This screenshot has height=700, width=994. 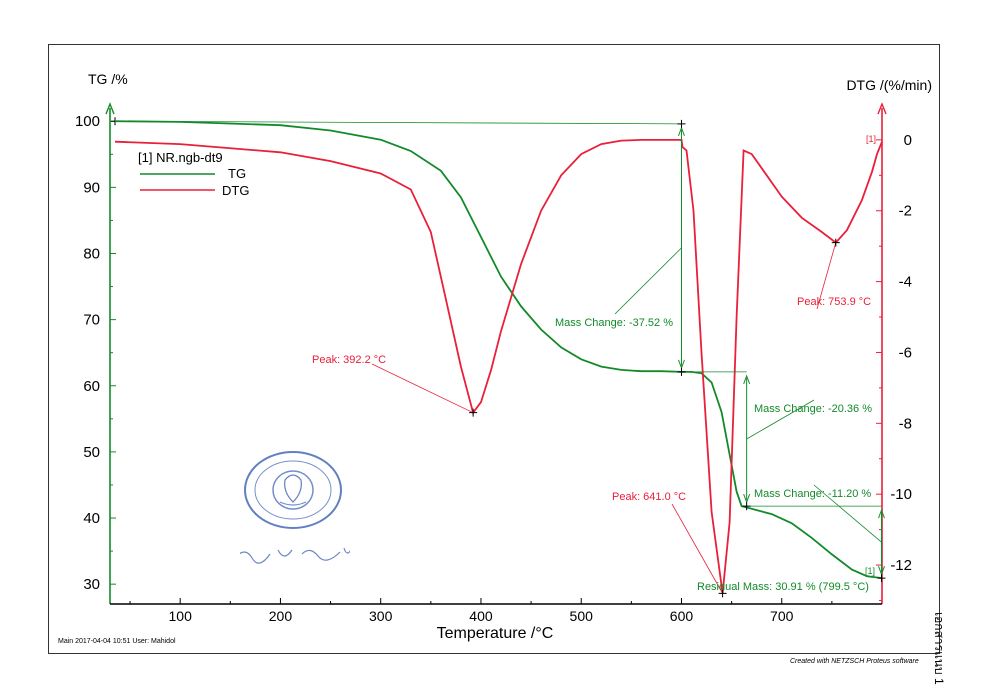 What do you see at coordinates (91, 584) in the screenshot?
I see `tg-tick-label: 30` at bounding box center [91, 584].